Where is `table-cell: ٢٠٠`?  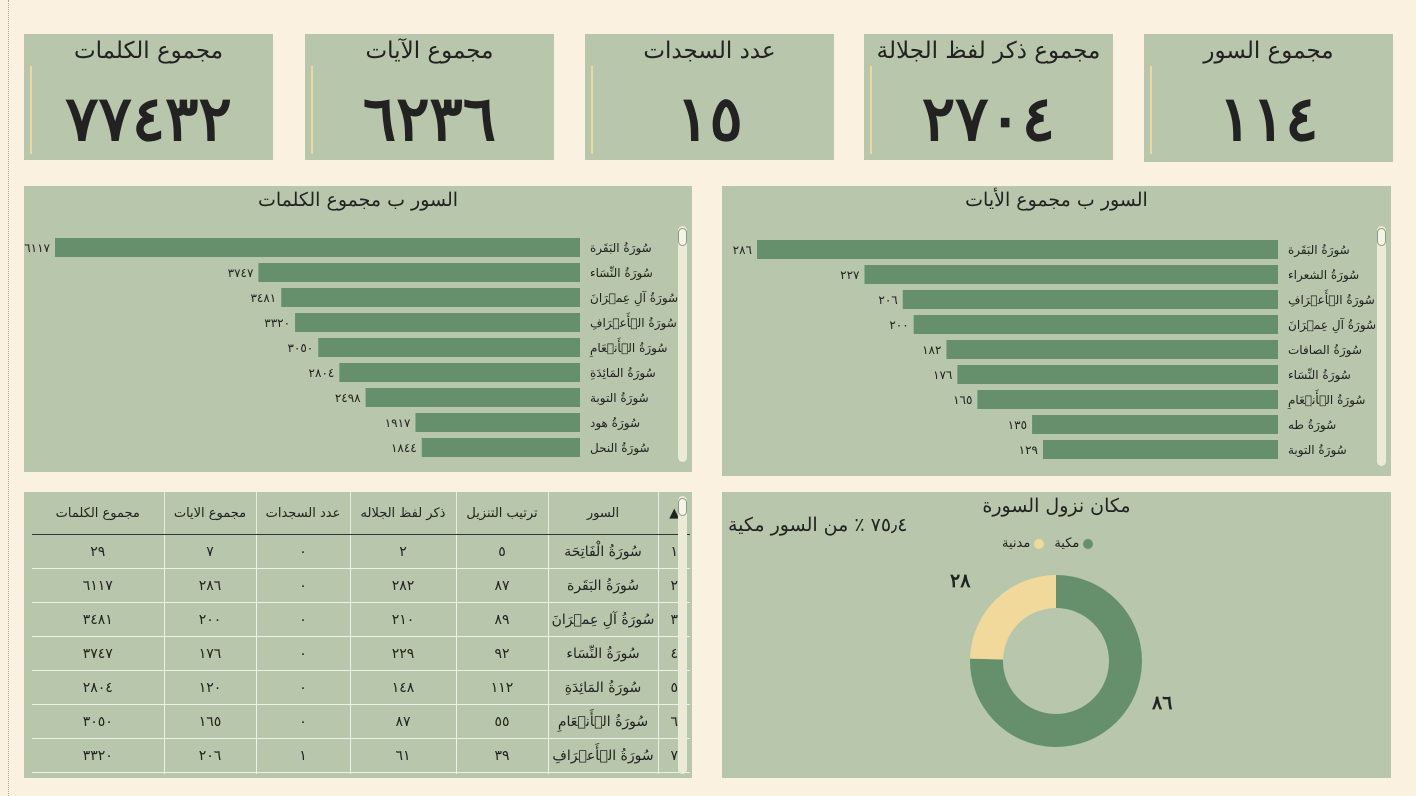 table-cell: ٢٠٠ is located at coordinates (209, 619).